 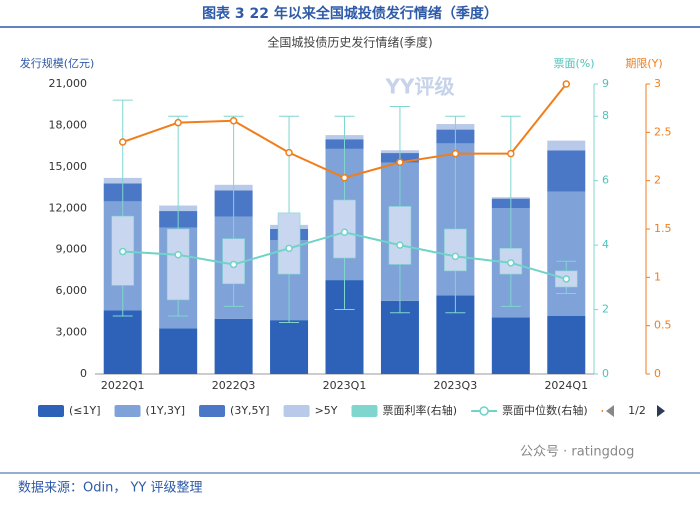 I want to click on y2-tick-label: 0, so click(x=605, y=373).